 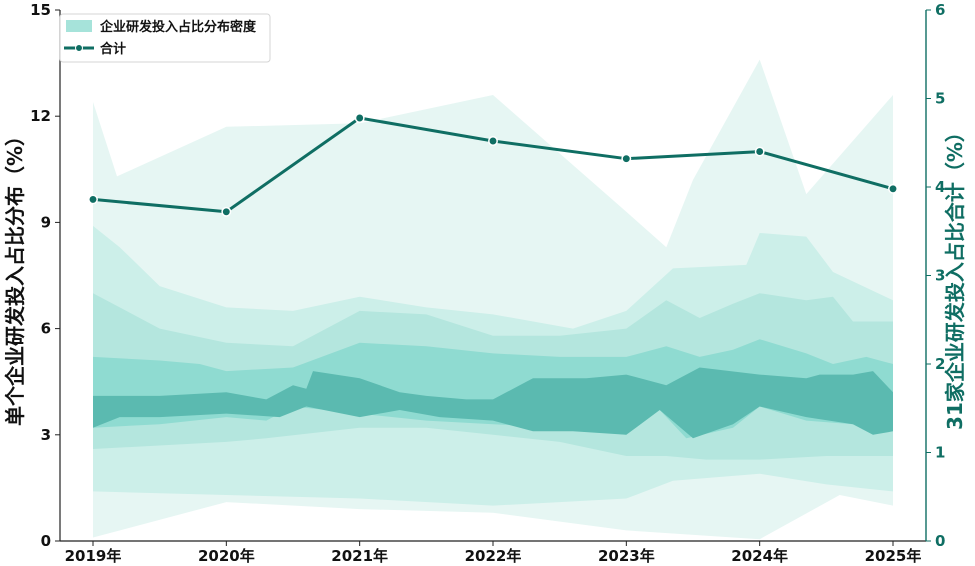 What do you see at coordinates (79, 48) in the screenshot?
I see `legend-total-swatch-marker` at bounding box center [79, 48].